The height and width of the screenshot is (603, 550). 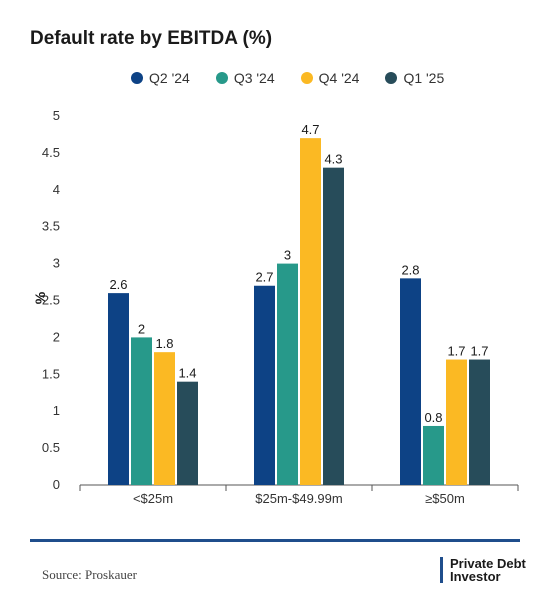 I want to click on data-label-25m-q1-25: 1.4, so click(x=187, y=373).